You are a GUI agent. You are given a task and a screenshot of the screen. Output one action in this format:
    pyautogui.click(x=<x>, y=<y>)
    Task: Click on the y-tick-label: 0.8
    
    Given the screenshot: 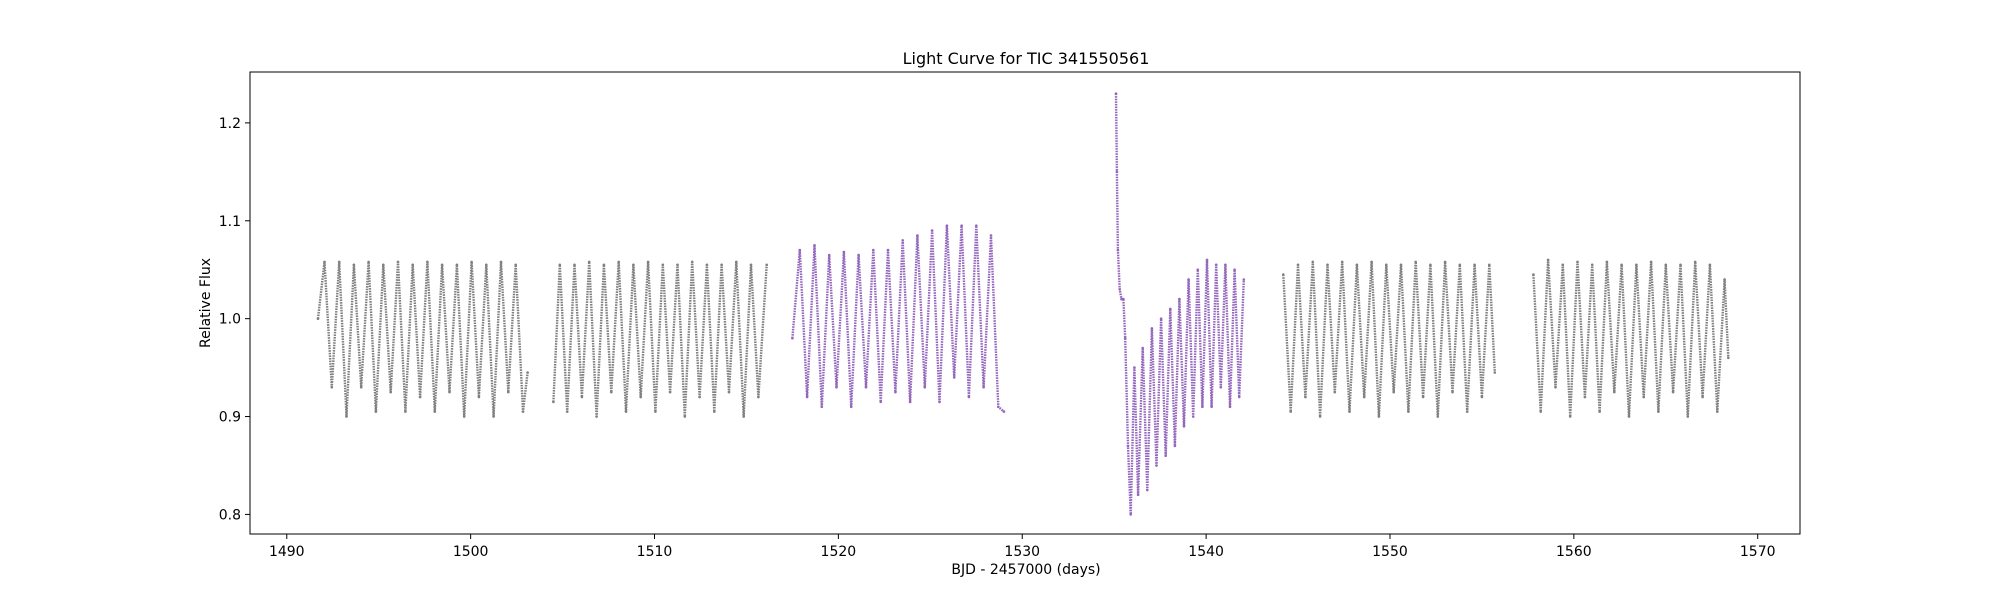 What is the action you would take?
    pyautogui.click(x=230, y=515)
    